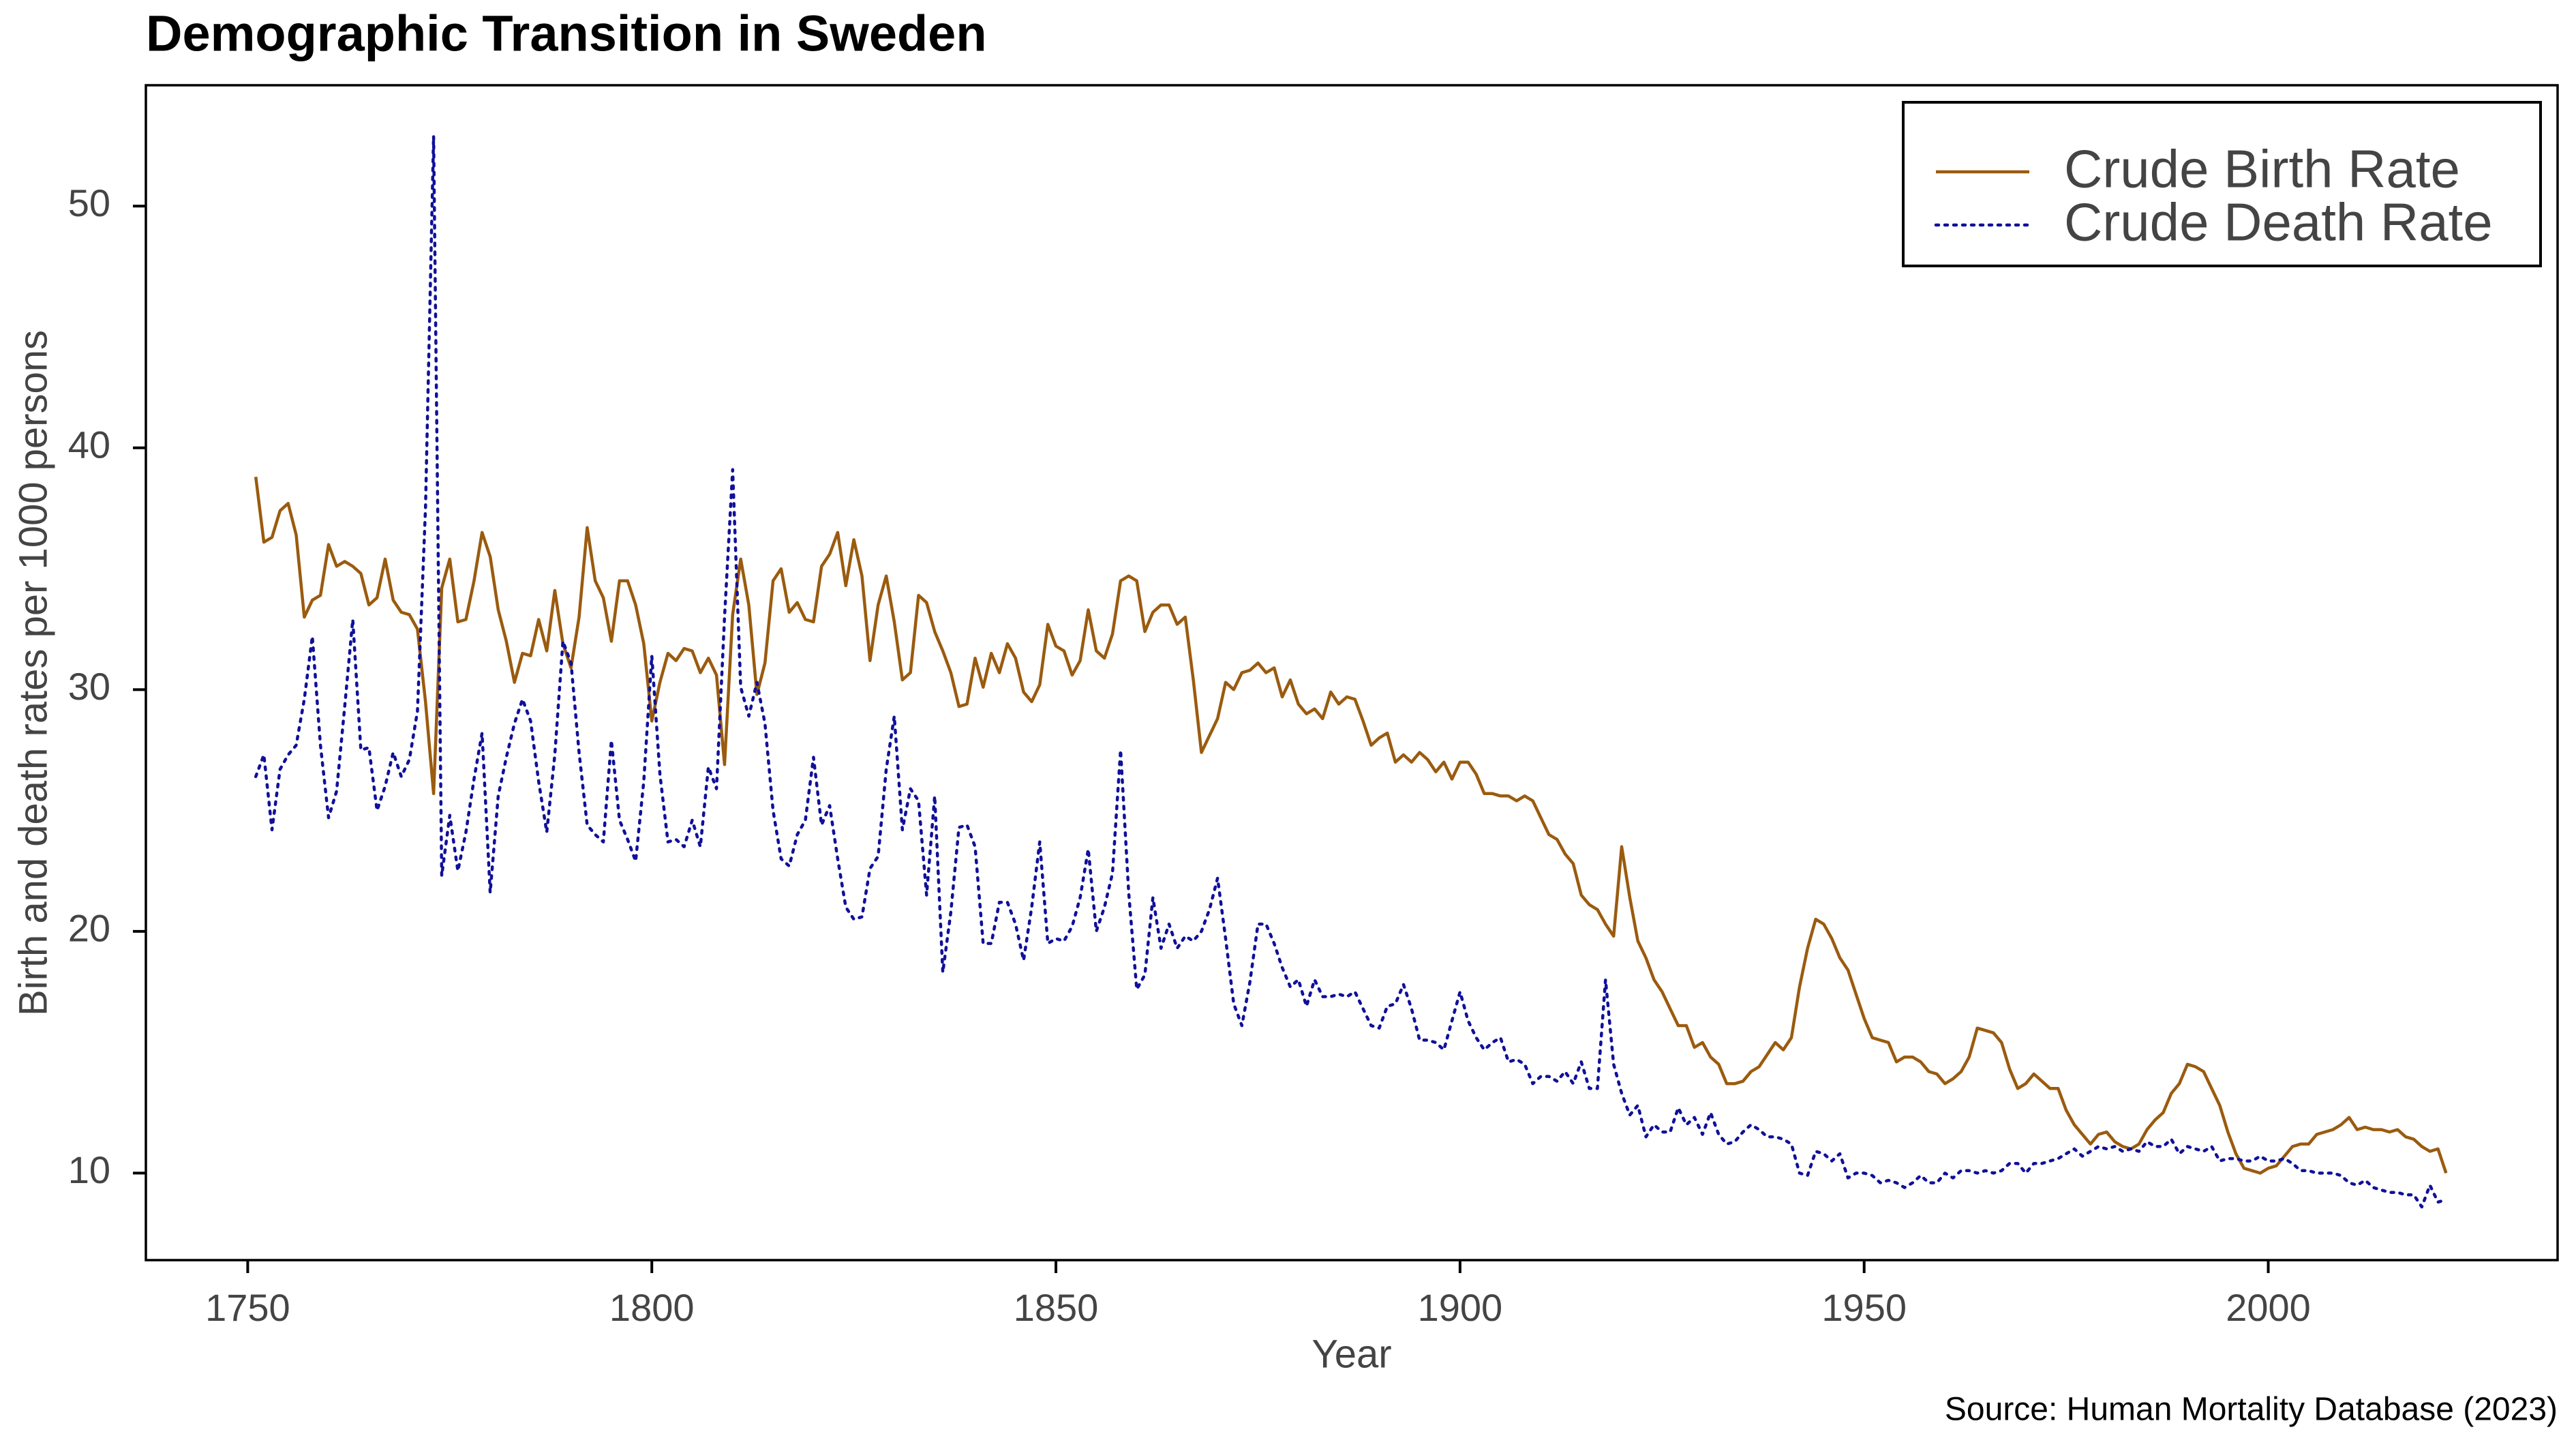 This screenshot has height=1449, width=2576. I want to click on x-tick-label: 1750, so click(247, 1308).